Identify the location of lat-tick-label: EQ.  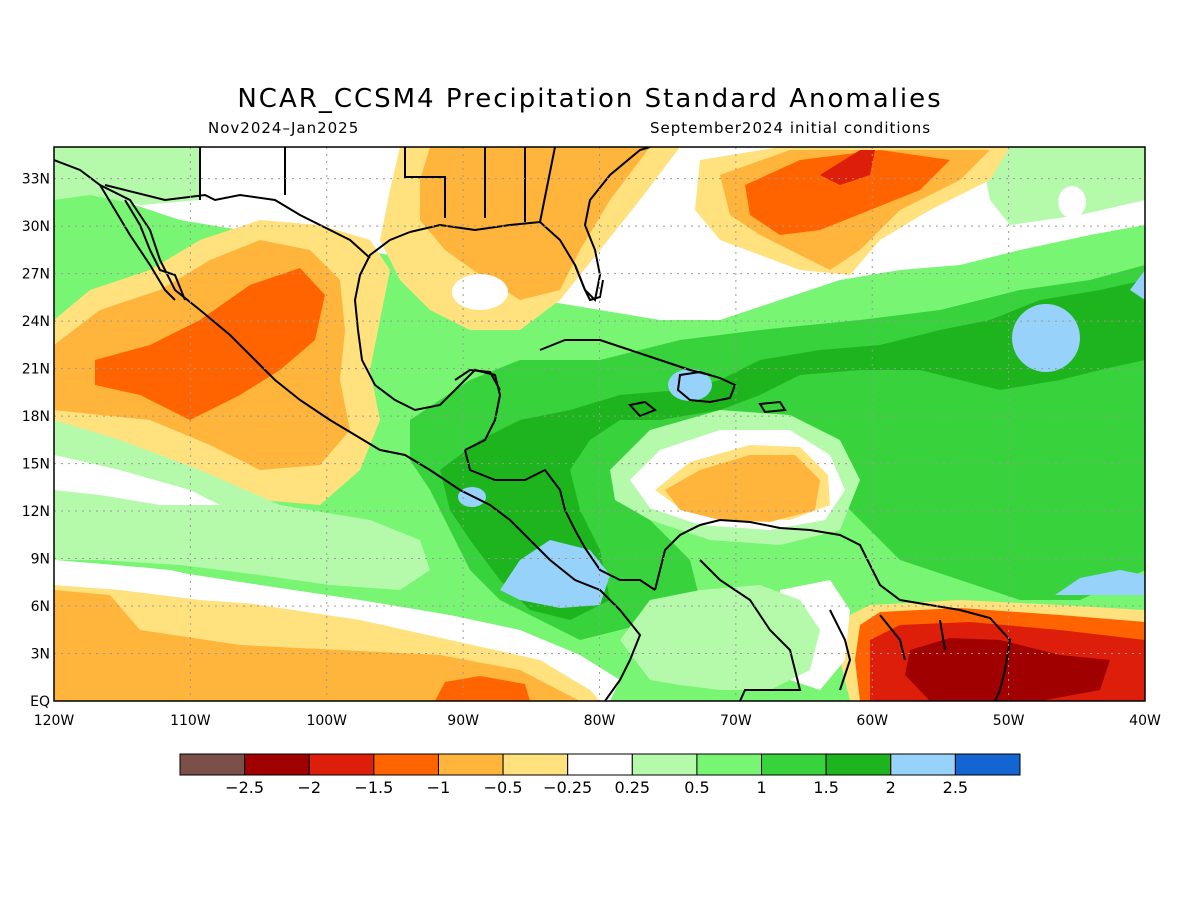
(40, 702).